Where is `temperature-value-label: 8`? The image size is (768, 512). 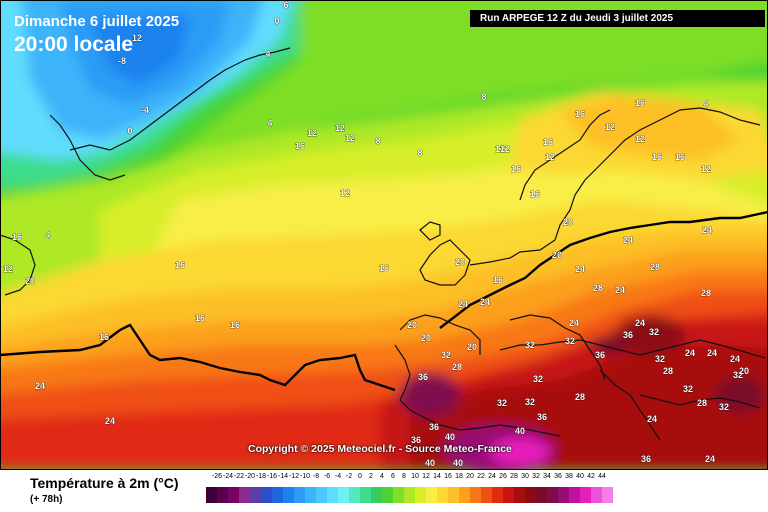 temperature-value-label: 8 is located at coordinates (419, 153).